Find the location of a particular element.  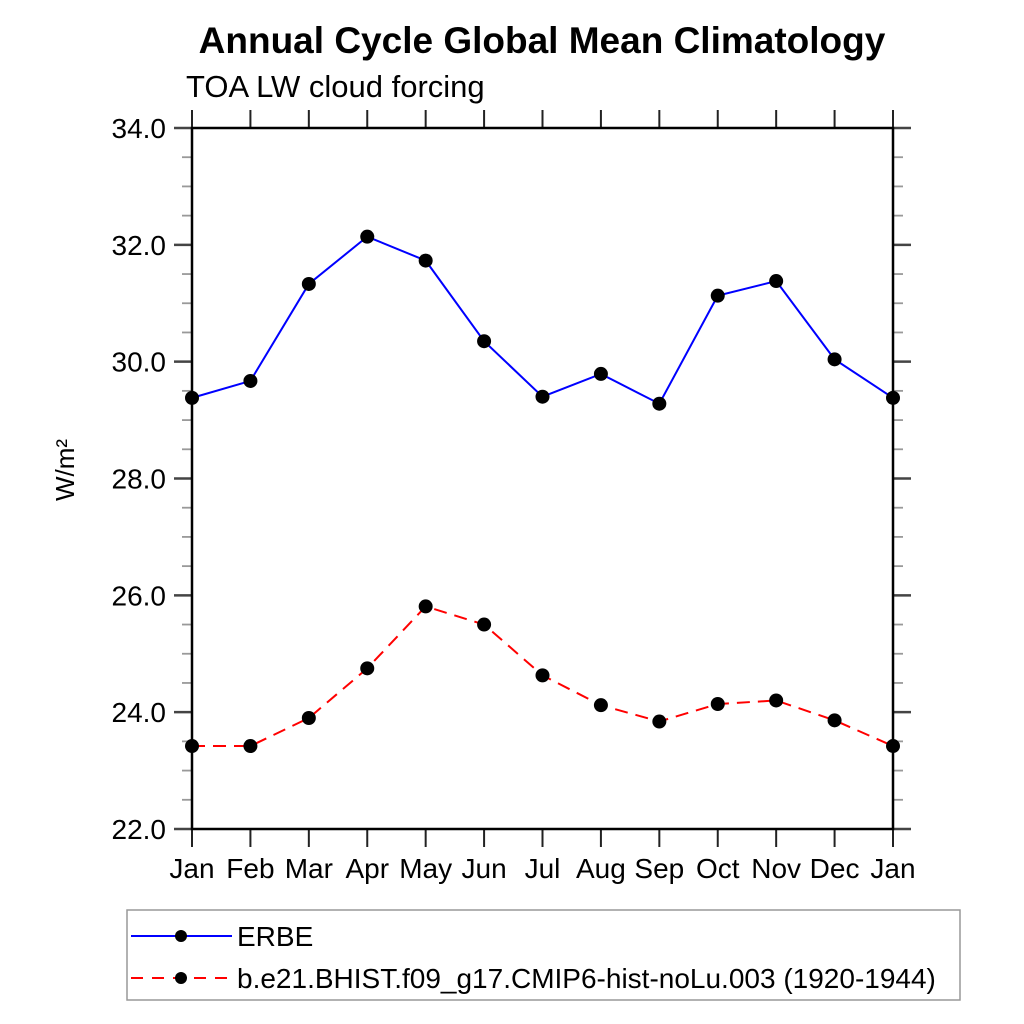

y-tick-label: 24.0 is located at coordinates (139, 712).